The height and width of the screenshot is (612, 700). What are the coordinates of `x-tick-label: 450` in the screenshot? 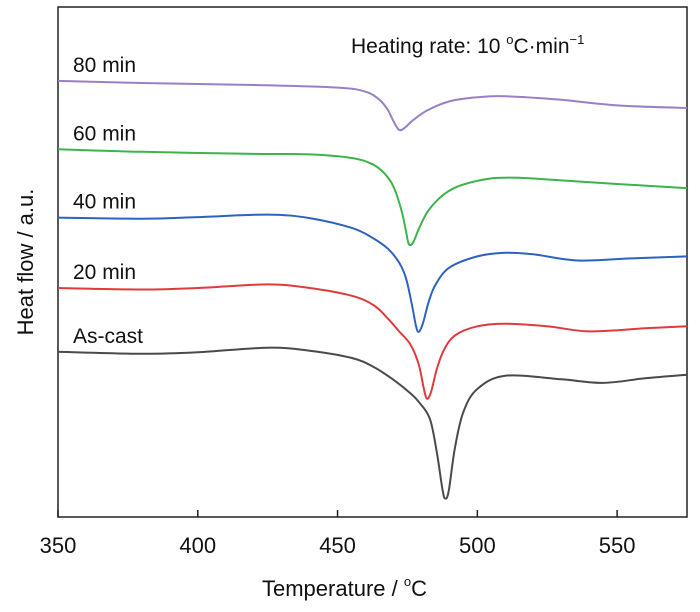 It's located at (337, 545).